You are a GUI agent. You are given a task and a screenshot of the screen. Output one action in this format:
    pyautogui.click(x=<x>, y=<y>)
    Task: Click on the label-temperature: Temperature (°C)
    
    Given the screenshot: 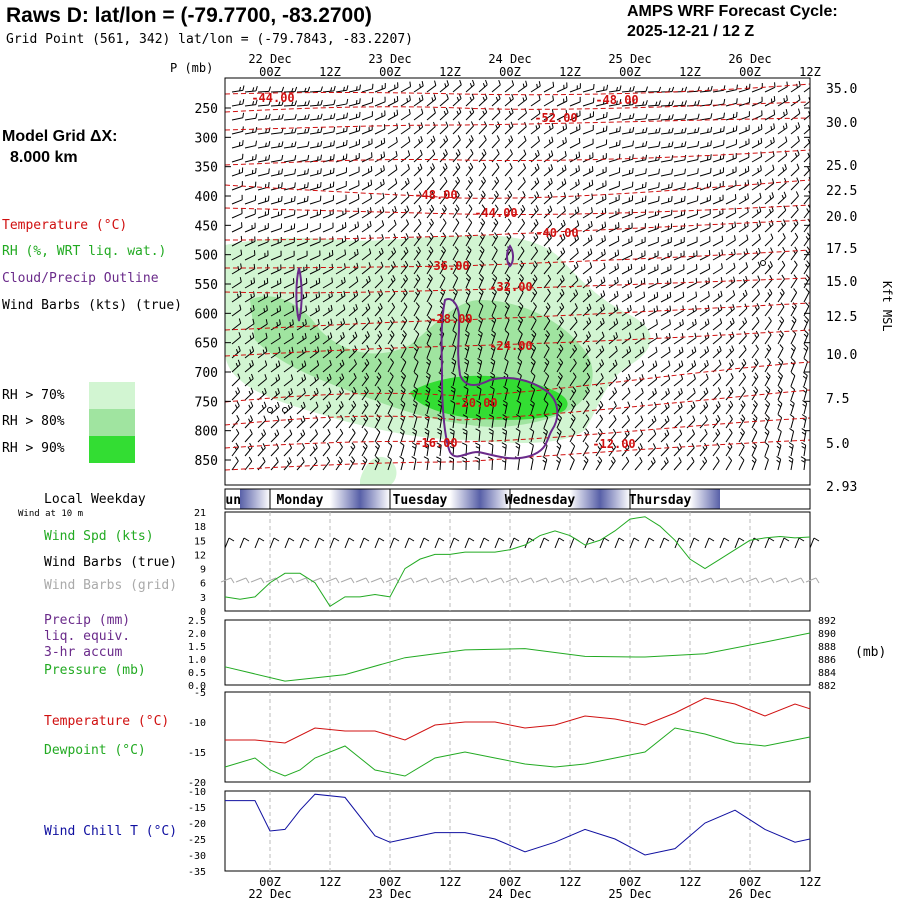 What is the action you would take?
    pyautogui.click(x=107, y=721)
    